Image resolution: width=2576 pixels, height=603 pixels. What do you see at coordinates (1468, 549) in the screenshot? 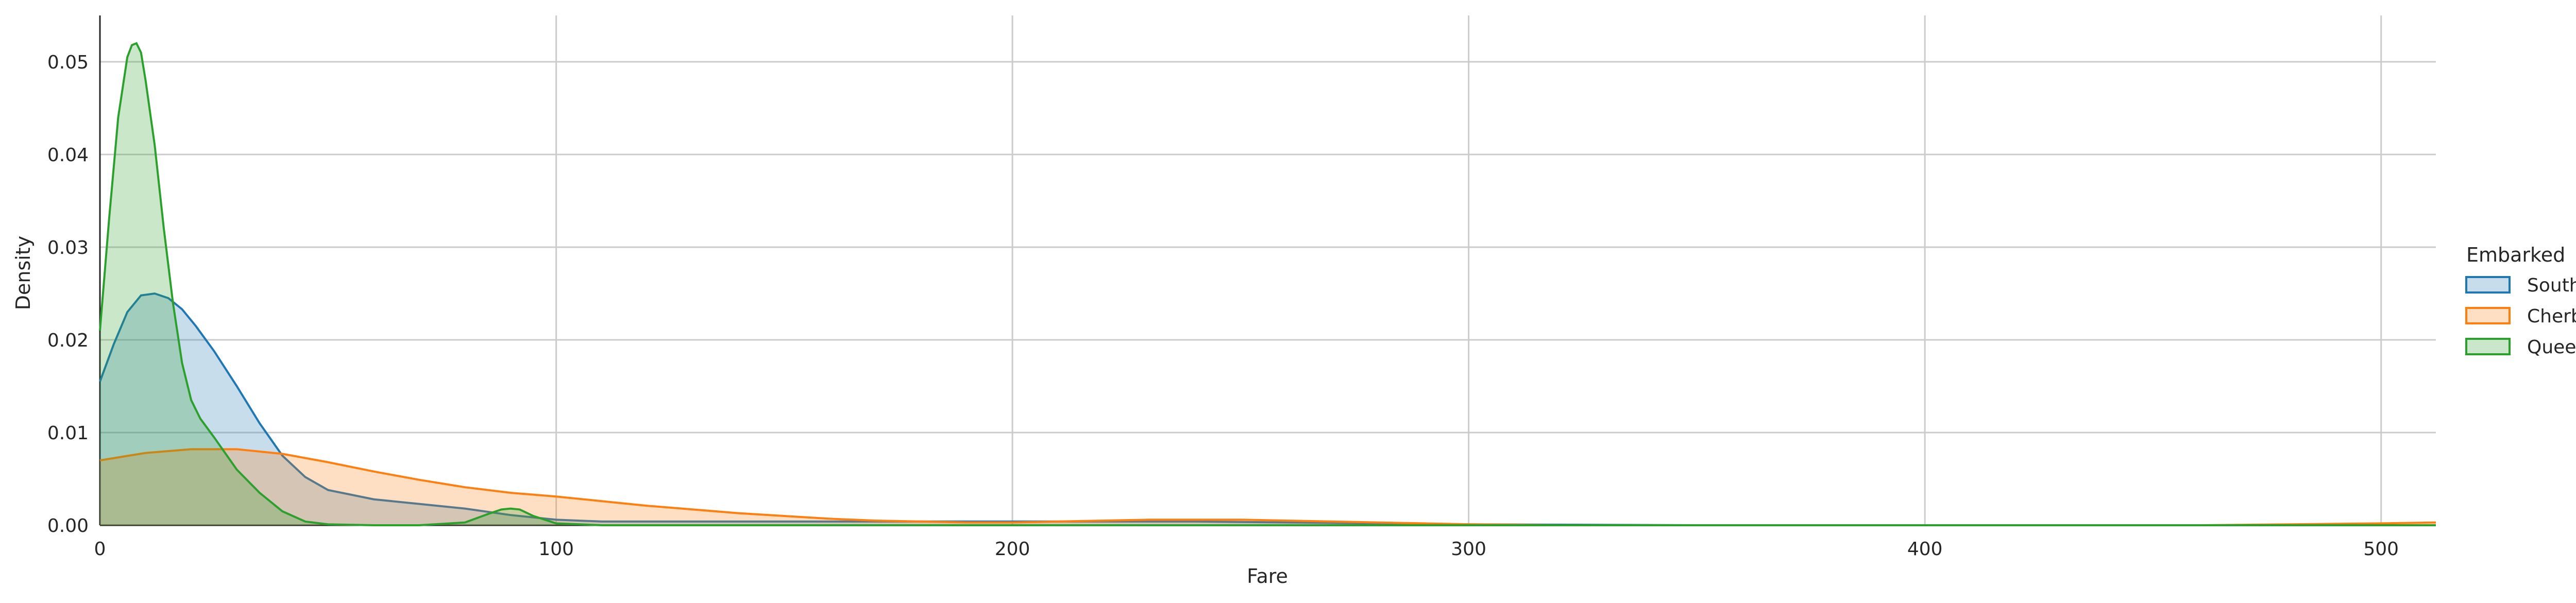
I see `x-tick-label: 300` at bounding box center [1468, 549].